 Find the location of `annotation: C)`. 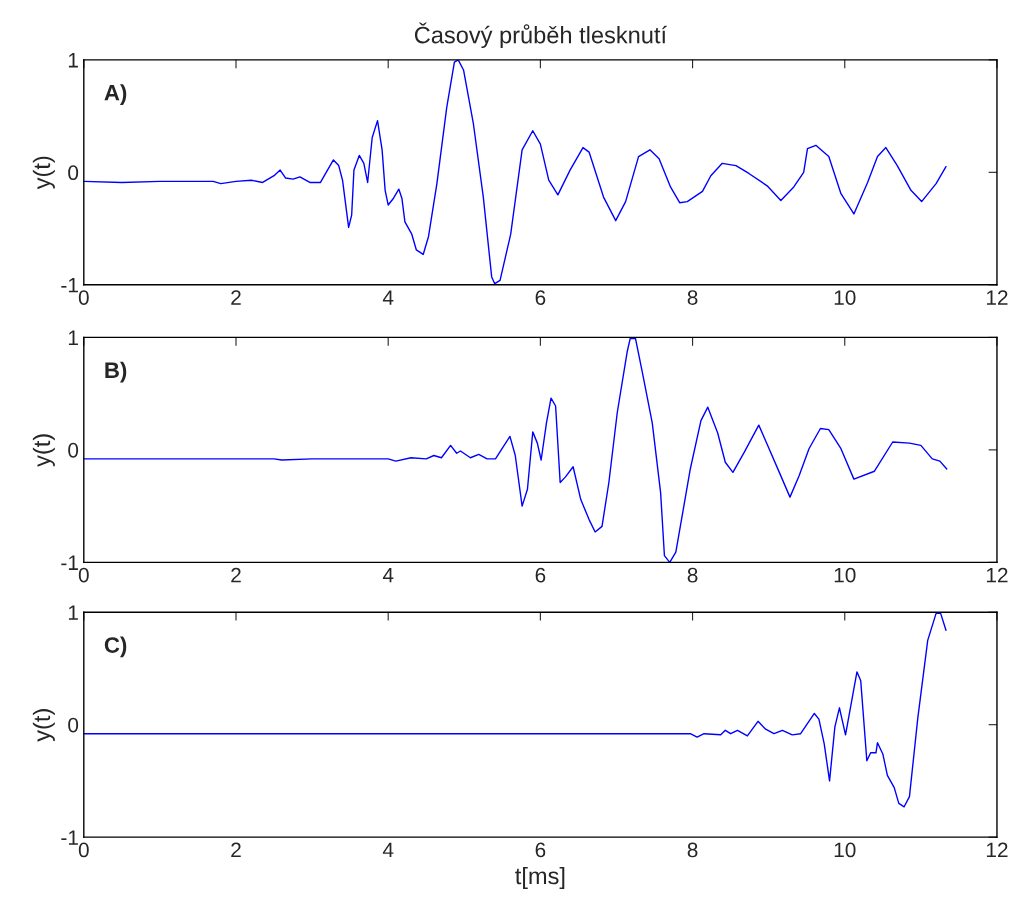

annotation: C) is located at coordinates (115, 647).